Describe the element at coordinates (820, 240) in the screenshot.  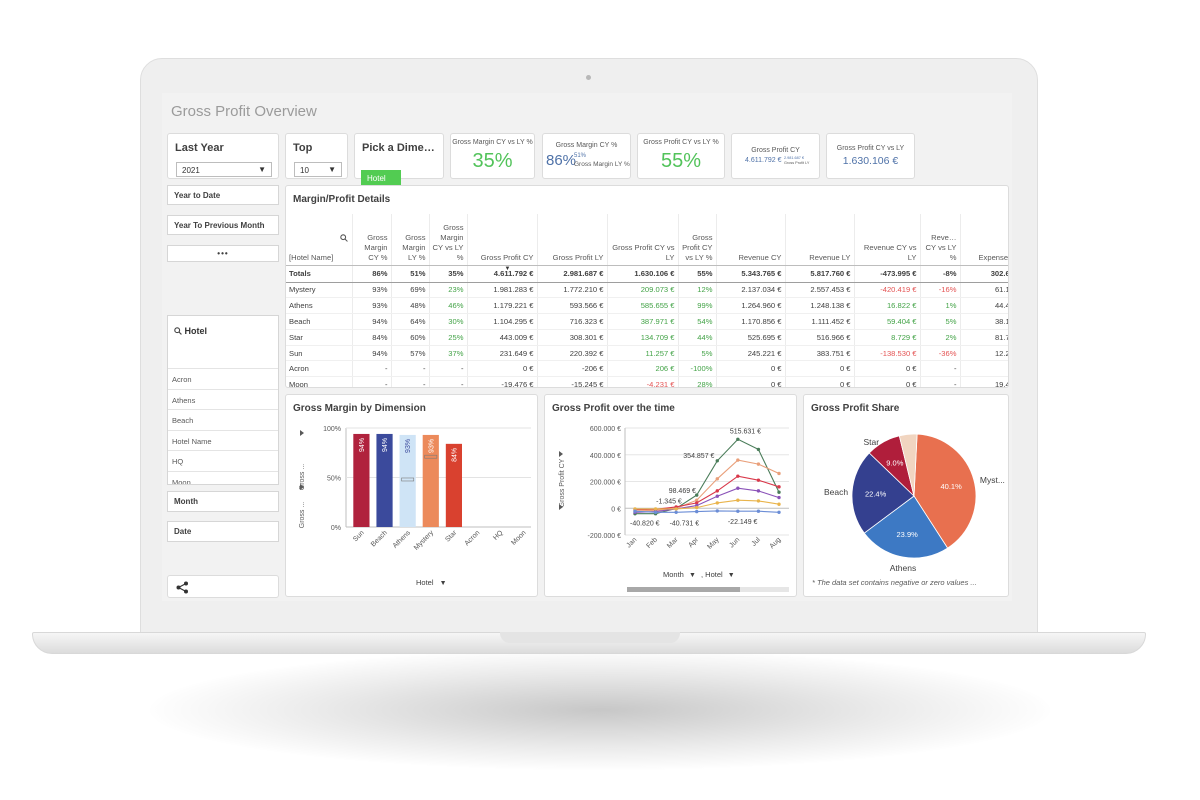
I see `column-header: Revenue LY` at that location.